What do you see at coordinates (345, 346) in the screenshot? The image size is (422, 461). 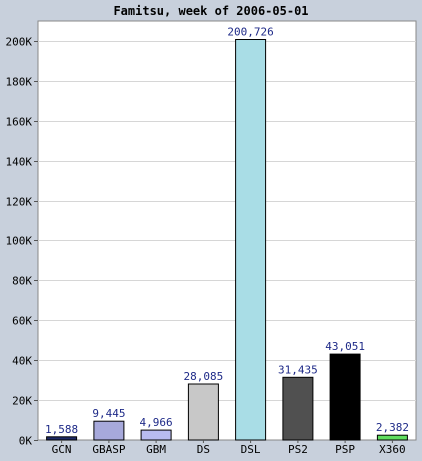 I see `value-label-psp: 43,051` at bounding box center [345, 346].